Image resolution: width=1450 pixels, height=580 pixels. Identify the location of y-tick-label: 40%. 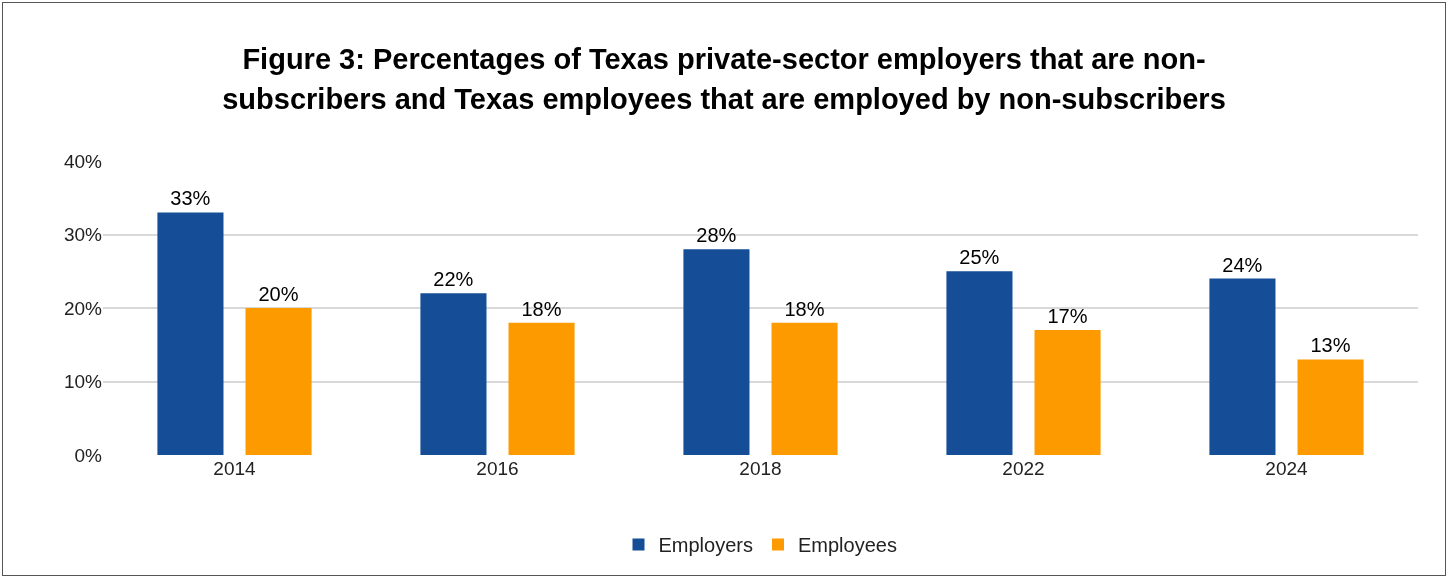
(83, 161).